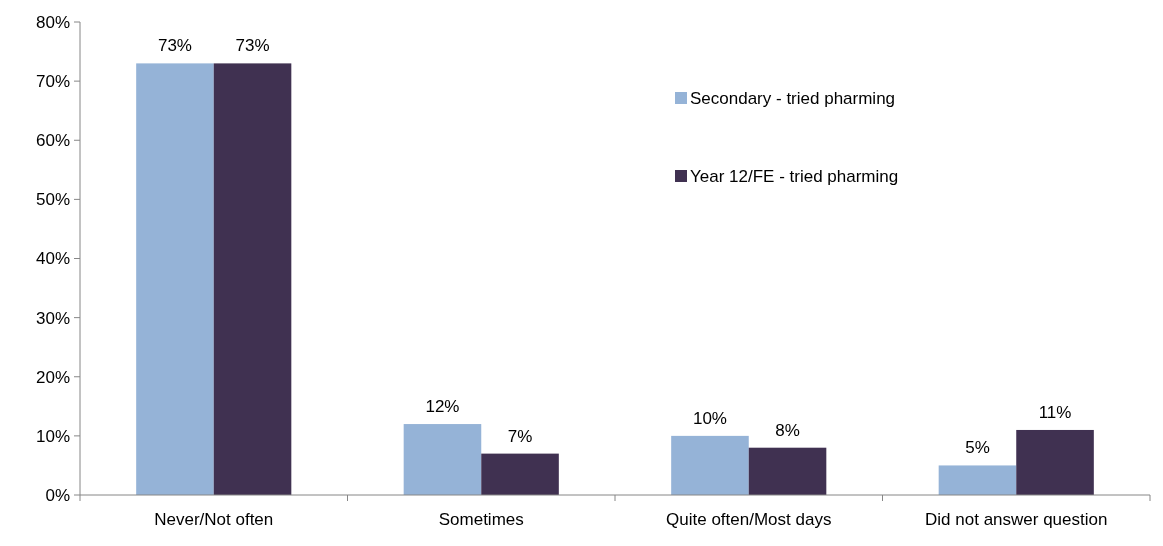 The image size is (1163, 546). Describe the element at coordinates (52, 436) in the screenshot. I see `y-tick-label: 10%` at that location.